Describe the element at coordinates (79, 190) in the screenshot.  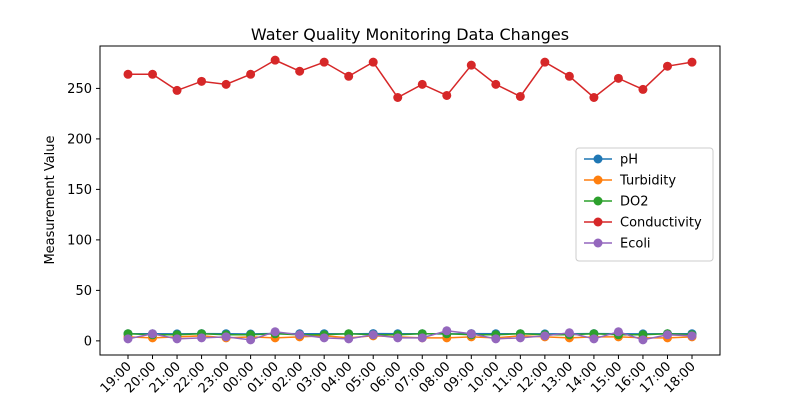
I see `y-tick-label: 150` at that location.